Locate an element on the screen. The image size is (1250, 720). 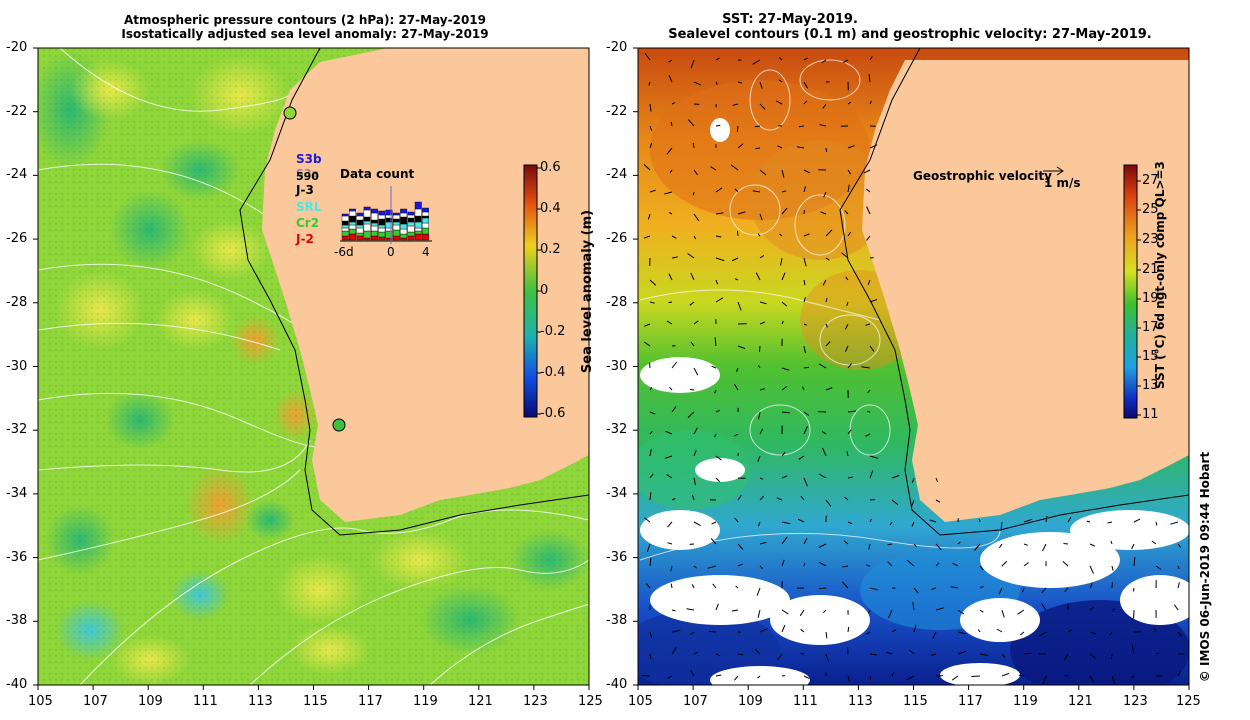
sla-colorbar-label: Sea level anomaly (m) is located at coordinates (588, 291).